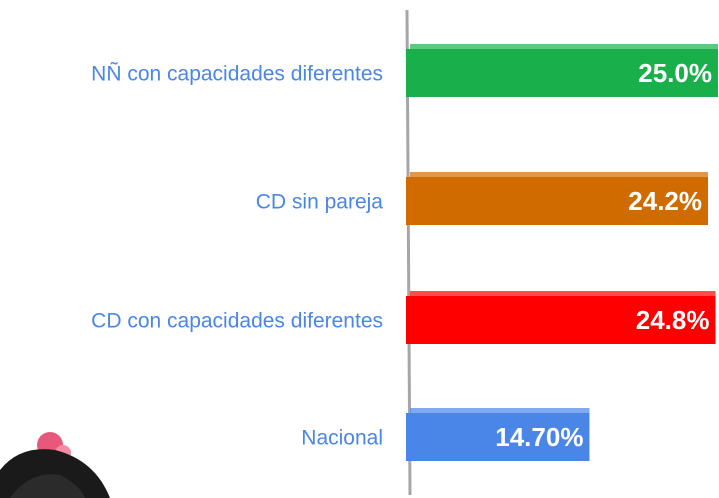 This screenshot has width=719, height=498. Describe the element at coordinates (55, 465) in the screenshot. I see `illustration` at that location.